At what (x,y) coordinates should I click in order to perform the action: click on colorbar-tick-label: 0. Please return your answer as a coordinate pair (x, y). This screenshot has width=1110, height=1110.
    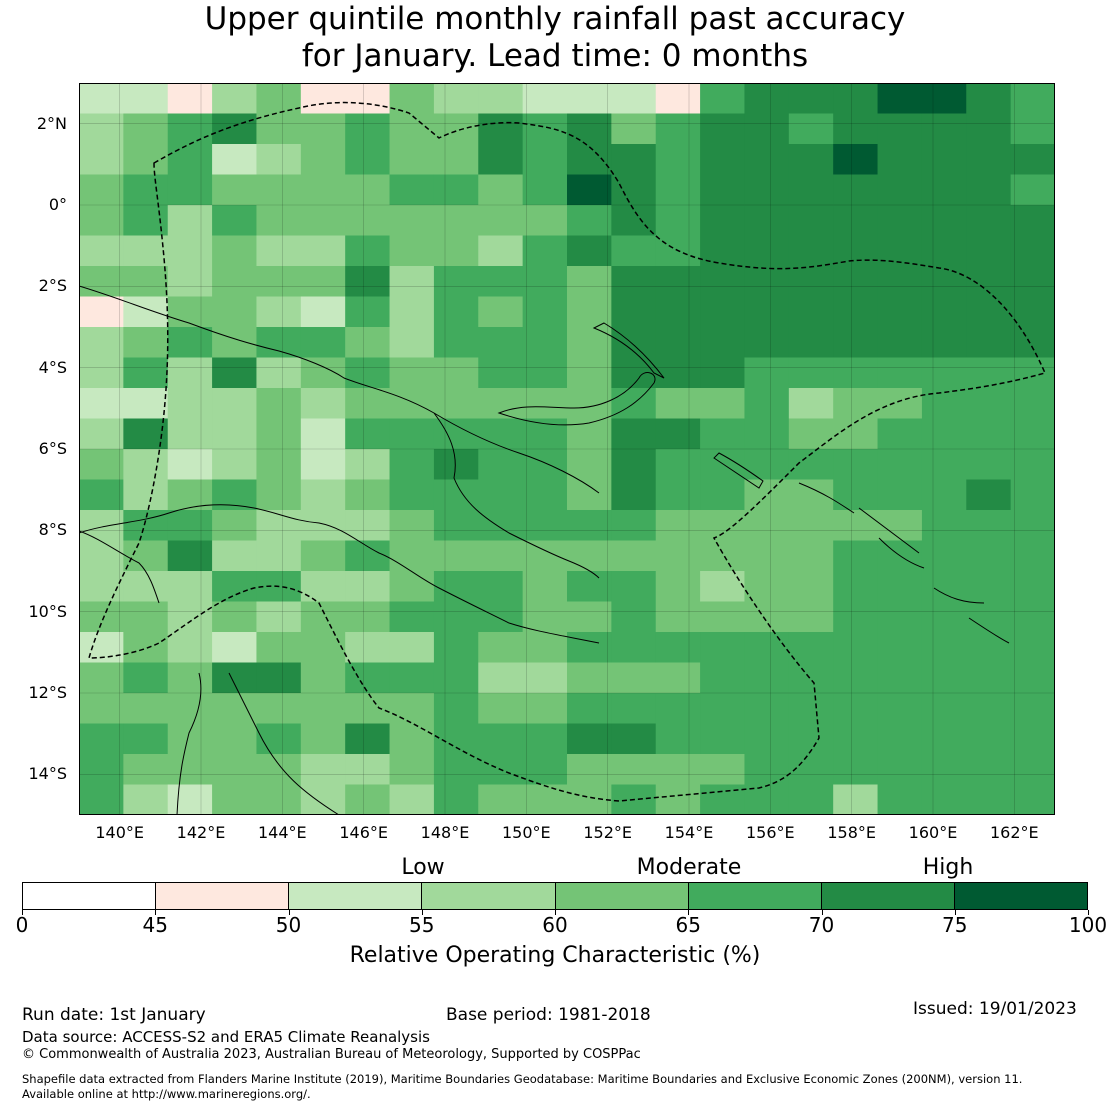
    Looking at the image, I should click on (22, 925).